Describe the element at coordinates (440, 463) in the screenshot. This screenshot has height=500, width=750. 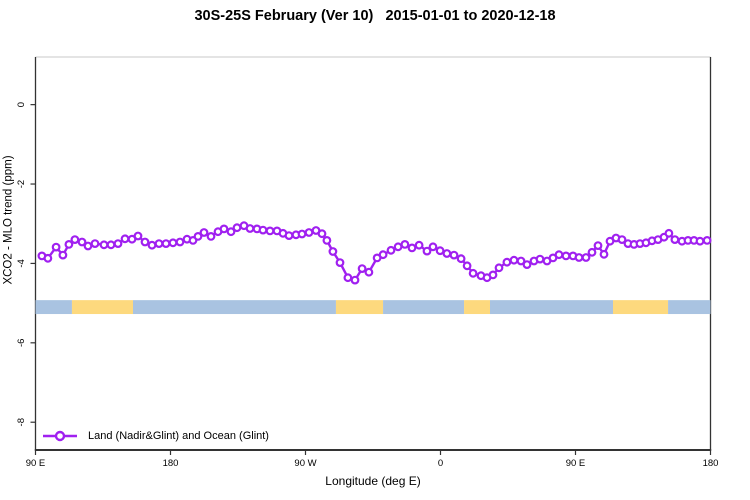
I see `x-tick-label: 0` at that location.